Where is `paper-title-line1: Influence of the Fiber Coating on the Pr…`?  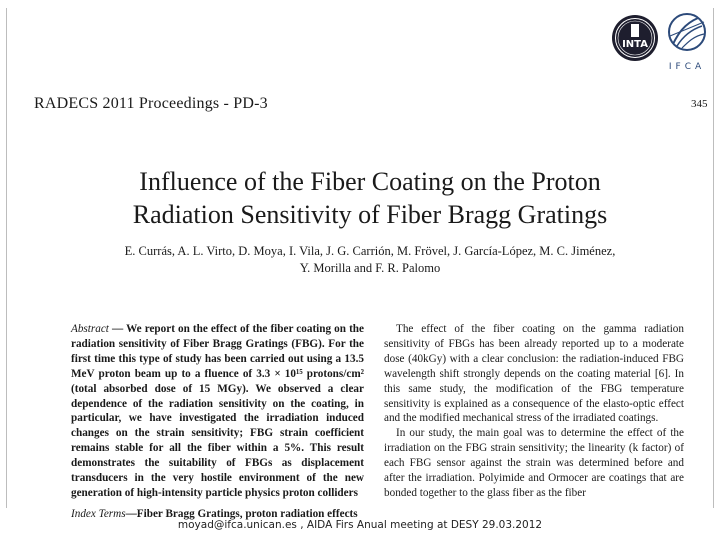
paper-title-line1: Influence of the Fiber Coating on the Pr… is located at coordinates (370, 181).